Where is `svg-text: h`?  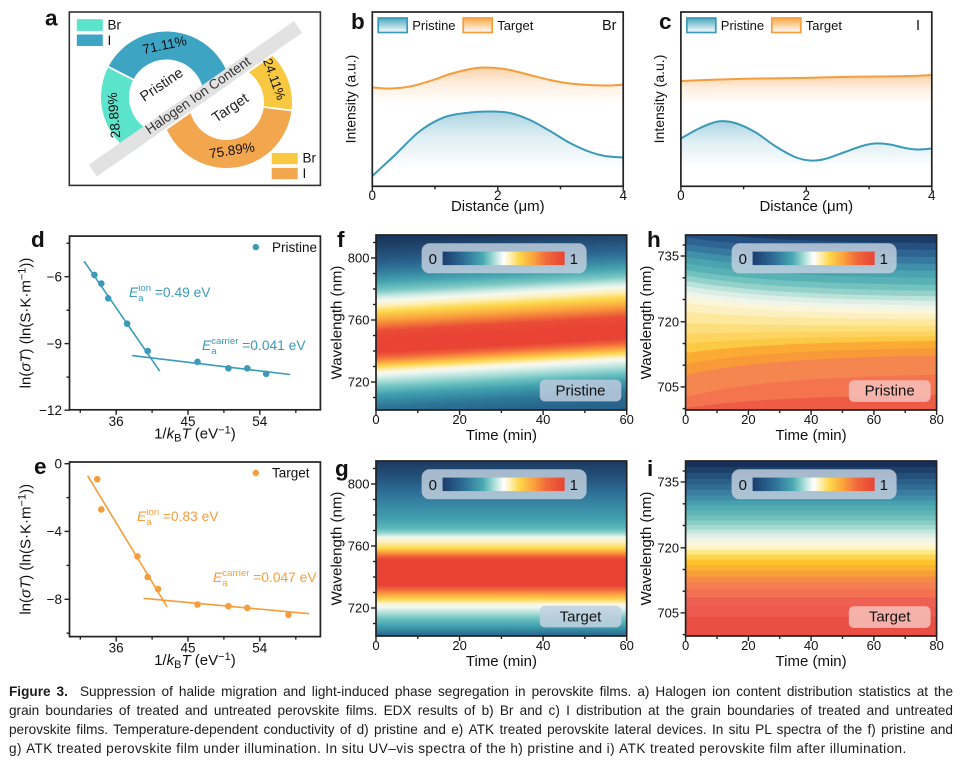
svg-text: h is located at coordinates (654, 239).